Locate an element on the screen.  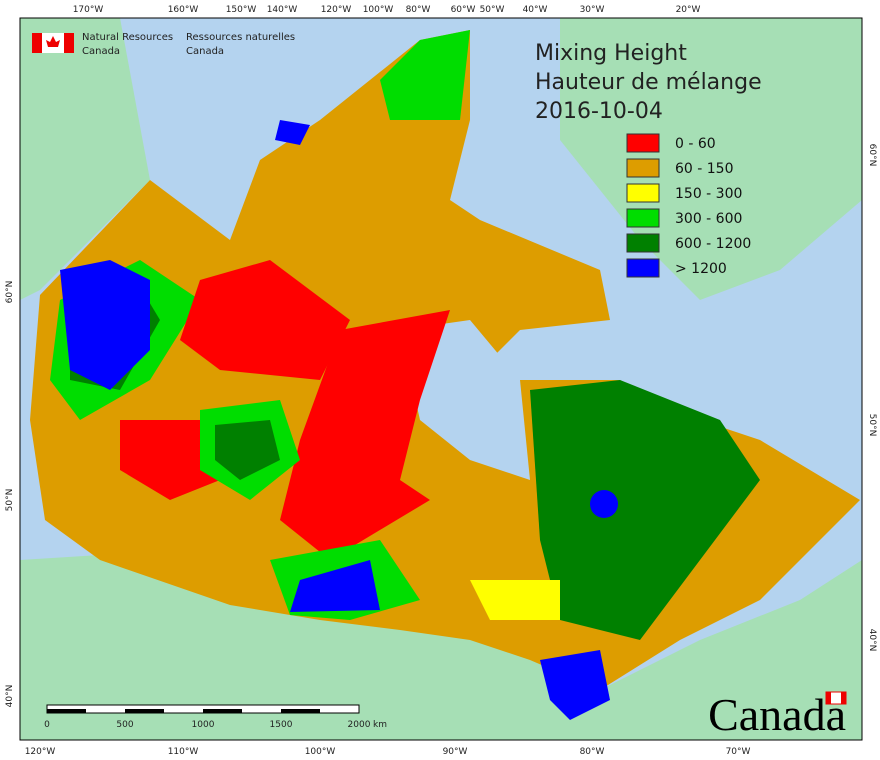
legend-label: 600 - 1200 is located at coordinates (713, 244).